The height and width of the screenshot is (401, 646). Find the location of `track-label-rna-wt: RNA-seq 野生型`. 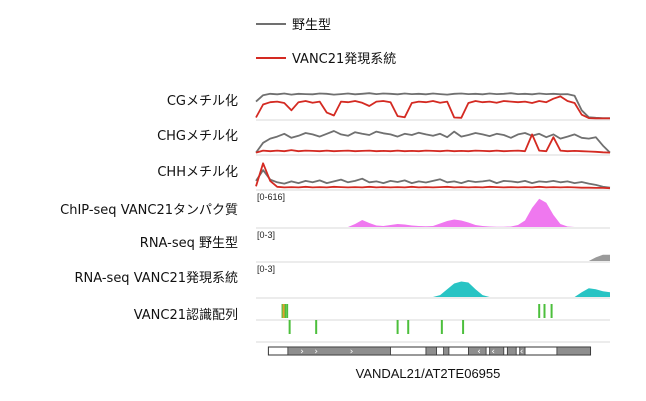

track-label-rna-wt: RNA-seq 野生型 is located at coordinates (189, 243).